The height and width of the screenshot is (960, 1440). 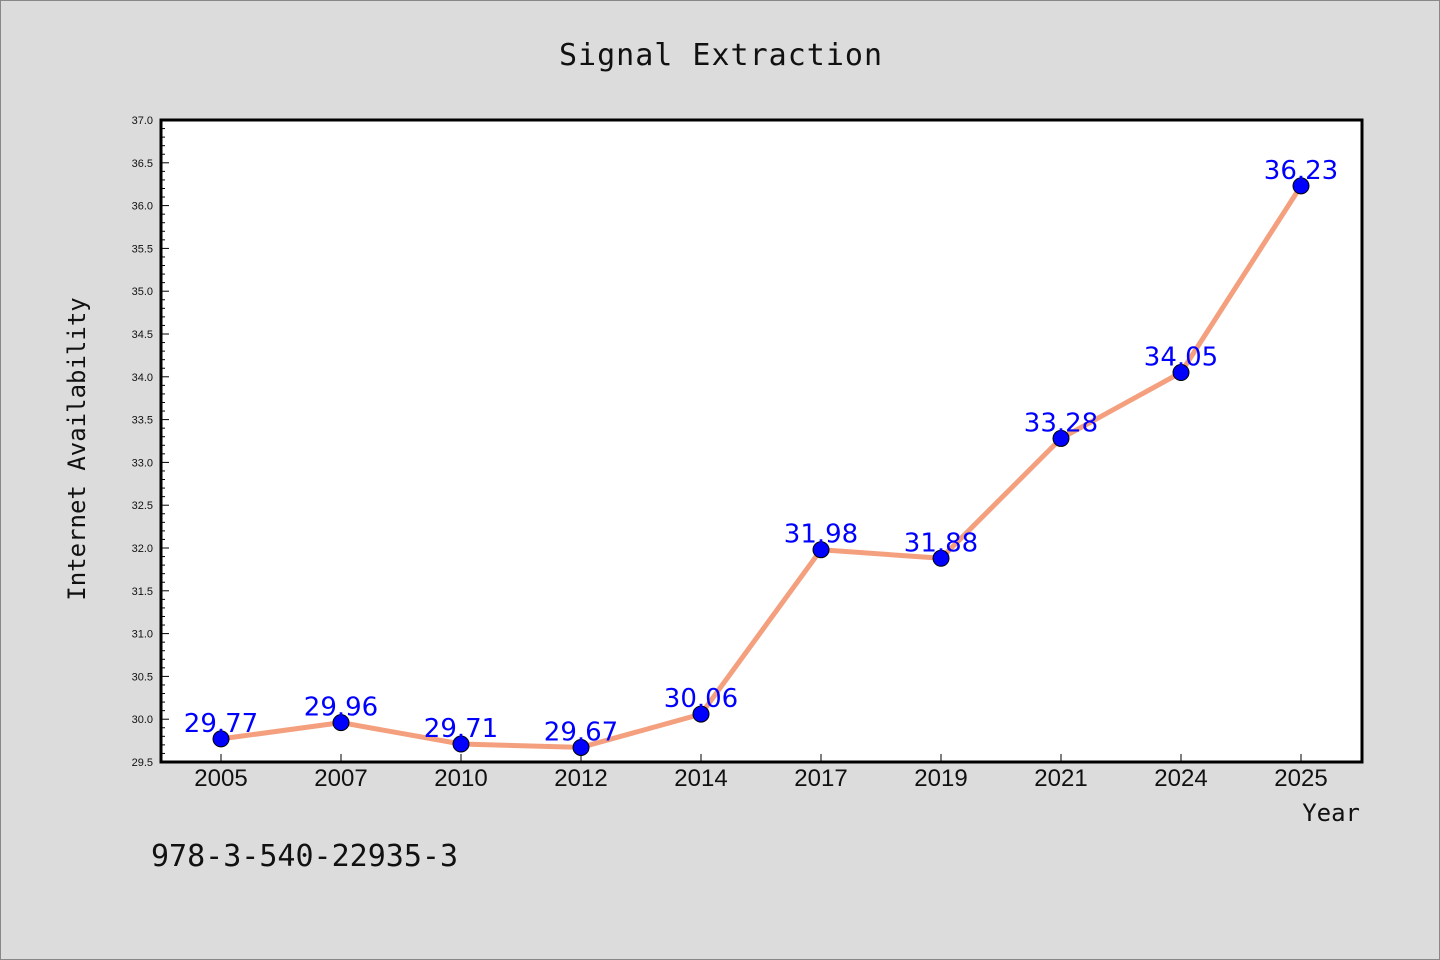 What do you see at coordinates (142, 720) in the screenshot?
I see `y-tick-label: 30.0` at bounding box center [142, 720].